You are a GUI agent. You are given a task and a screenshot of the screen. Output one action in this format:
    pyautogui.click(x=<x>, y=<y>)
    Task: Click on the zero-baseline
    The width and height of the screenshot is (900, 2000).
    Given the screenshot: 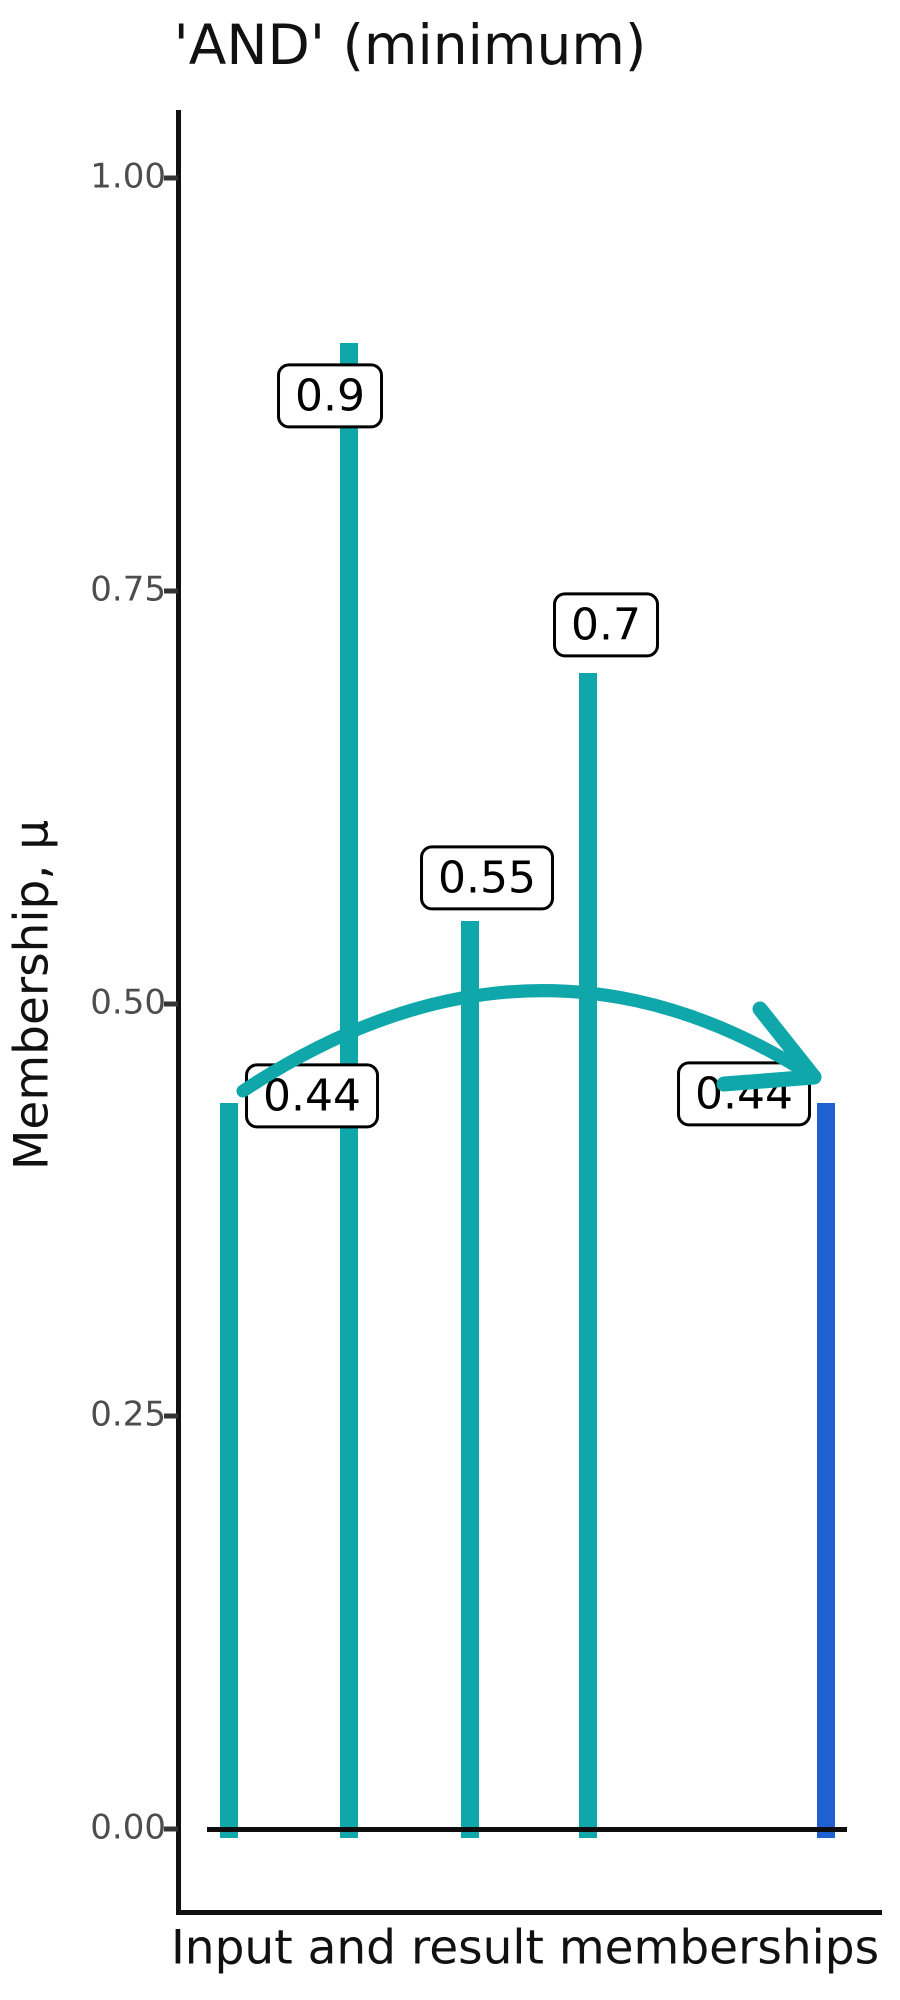 What is the action you would take?
    pyautogui.click(x=527, y=1829)
    